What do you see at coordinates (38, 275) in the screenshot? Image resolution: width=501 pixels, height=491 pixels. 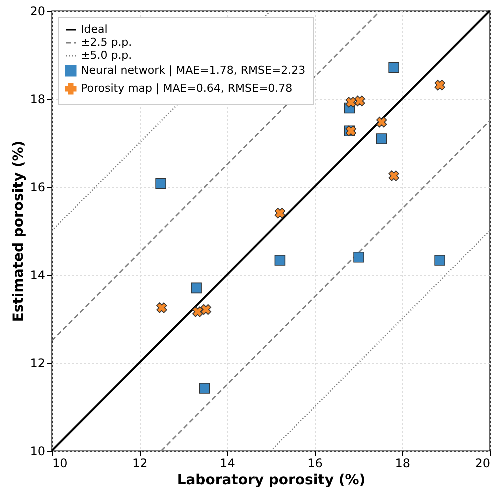 I see `y-tick-label: 14` at bounding box center [38, 275].